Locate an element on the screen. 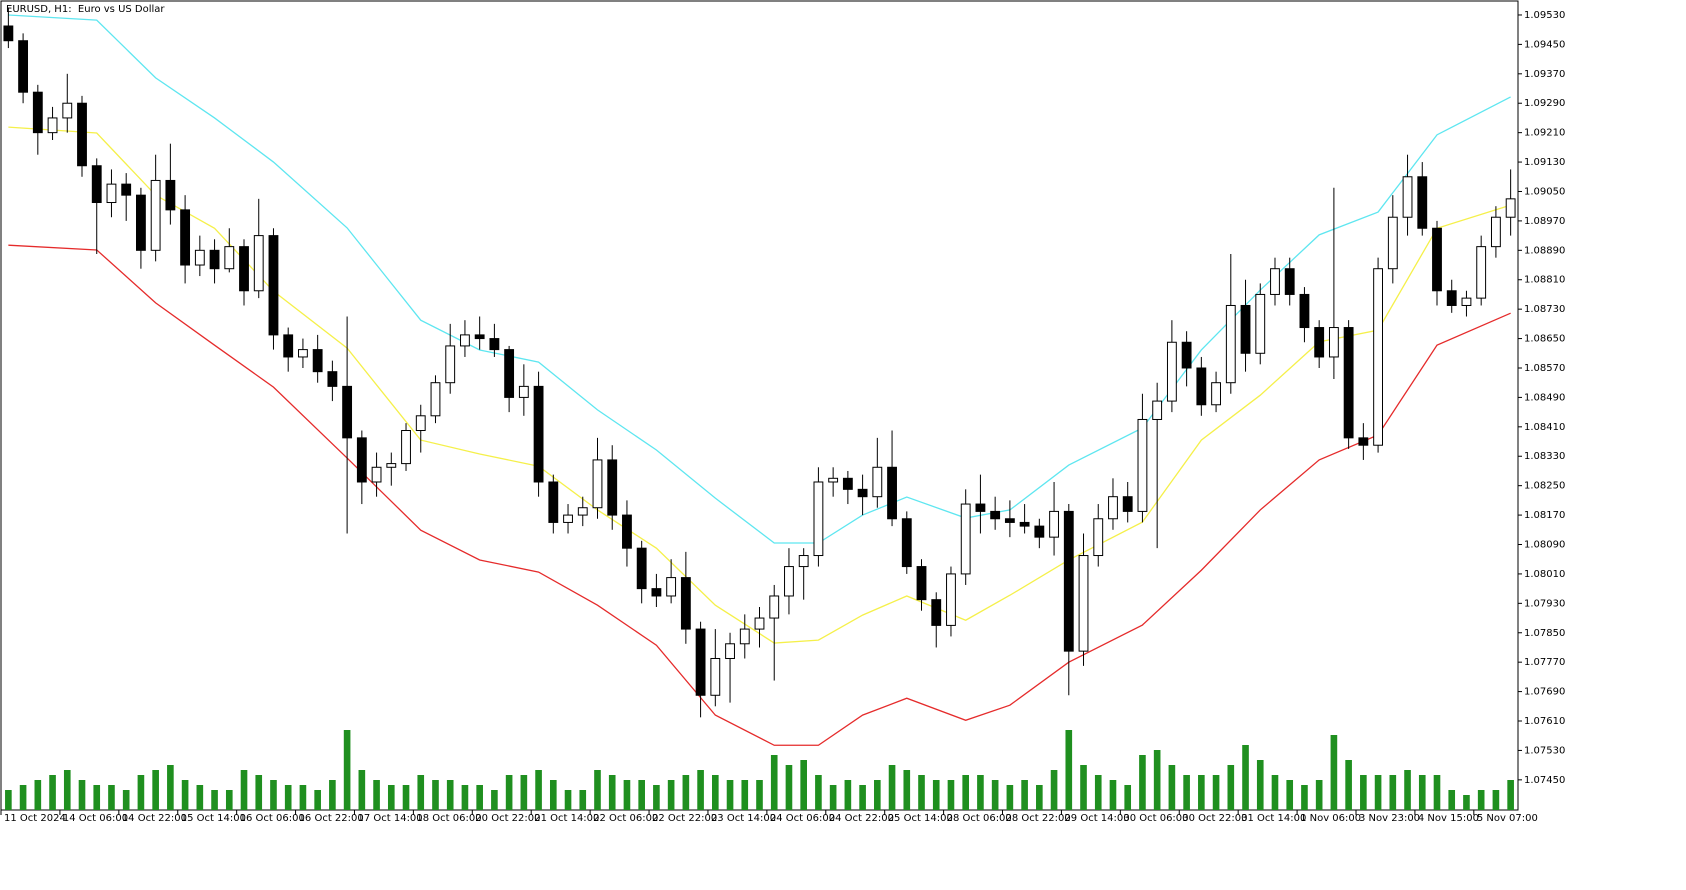  y-tick-label: 1.08730 is located at coordinates (1544, 309).